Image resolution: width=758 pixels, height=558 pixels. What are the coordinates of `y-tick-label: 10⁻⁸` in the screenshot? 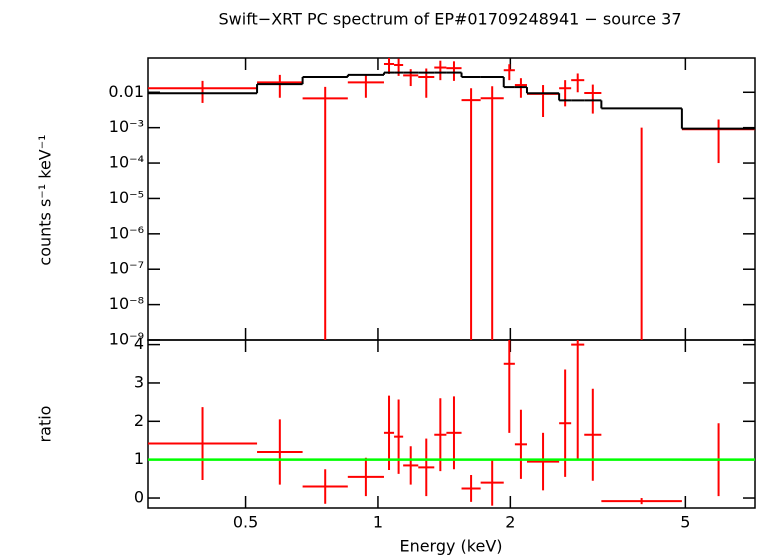 It's located at (126, 303).